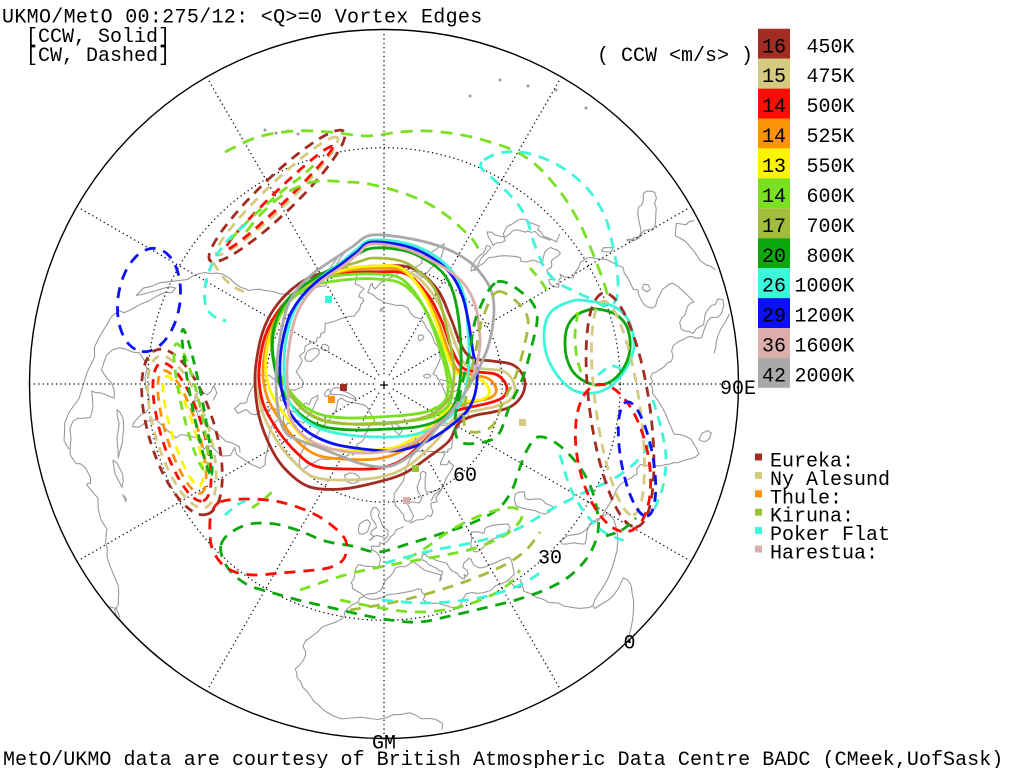 The image size is (1016, 768). What do you see at coordinates (812, 517) in the screenshot?
I see `svg-text: Kiruna:` at bounding box center [812, 517].